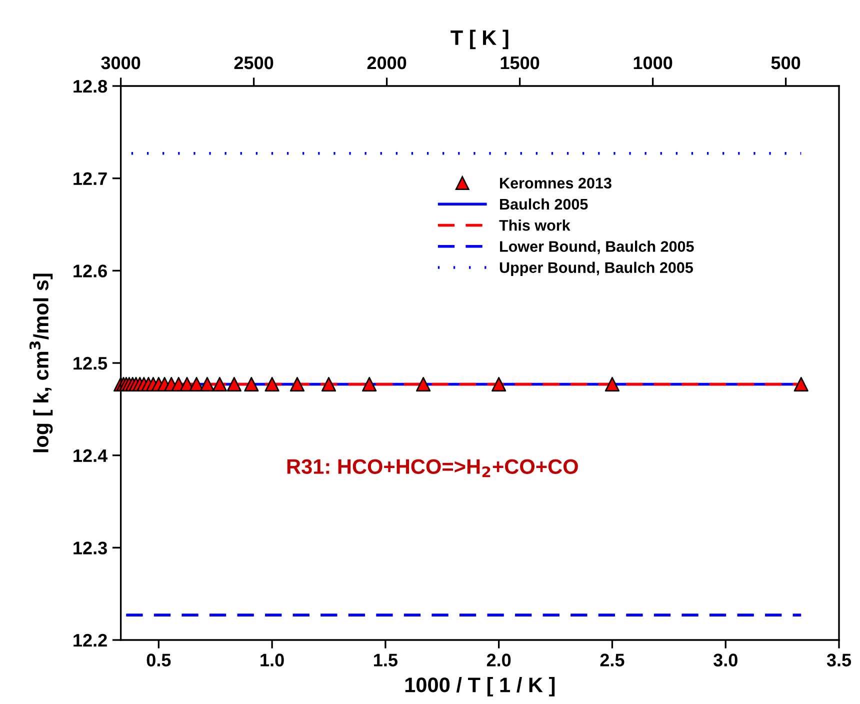 The height and width of the screenshot is (704, 860). I want to click on x2-tick-label: 500, so click(785, 63).